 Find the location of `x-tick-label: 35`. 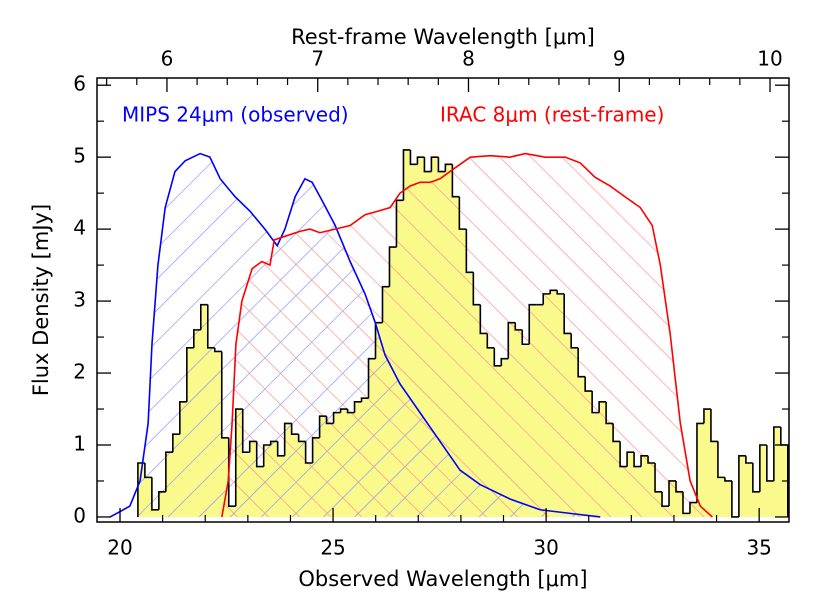

x-tick-label: 35 is located at coordinates (758, 548).